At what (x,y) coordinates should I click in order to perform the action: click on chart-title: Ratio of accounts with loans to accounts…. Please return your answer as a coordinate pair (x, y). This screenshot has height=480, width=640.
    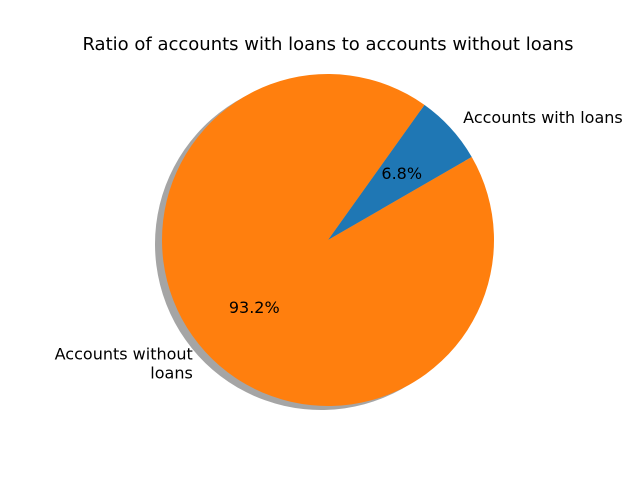
    Looking at the image, I should click on (327, 44).